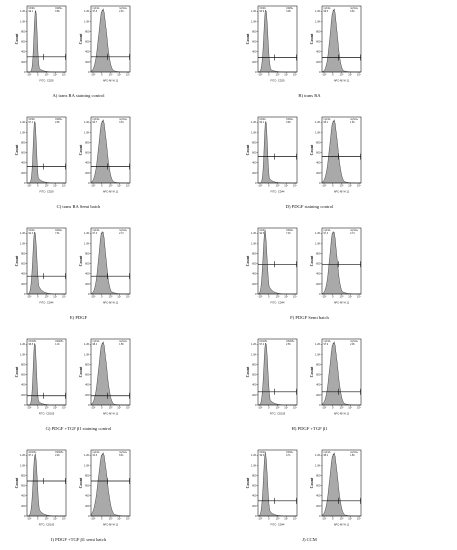 The width and height of the screenshot is (457, 550). I want to click on gate-positive-label: CD44+, so click(290, 120).